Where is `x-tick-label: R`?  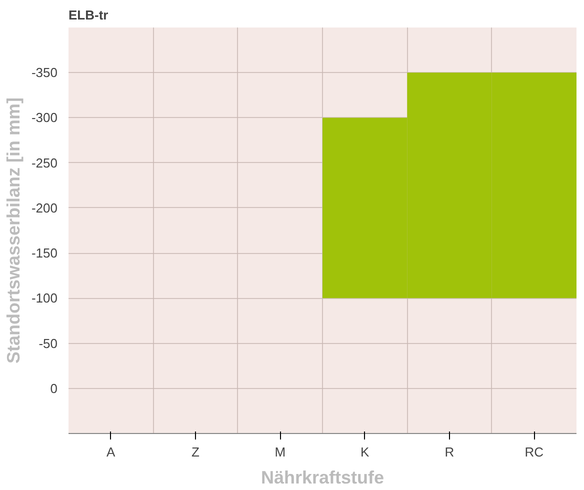 x-tick-label: R is located at coordinates (449, 452).